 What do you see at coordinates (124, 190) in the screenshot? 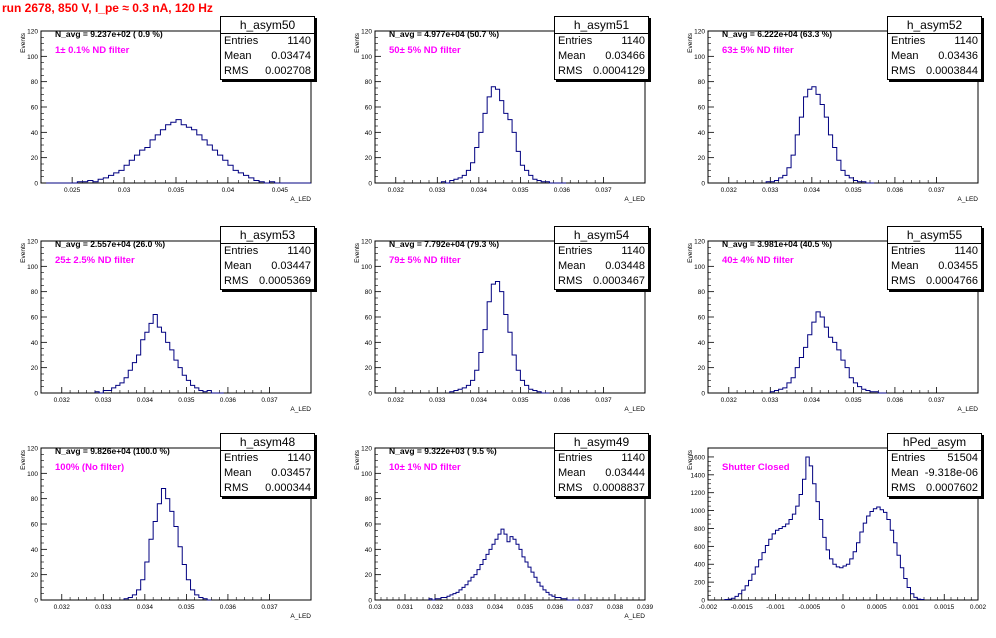
I see `x-tick-label: 0.03` at bounding box center [124, 190].